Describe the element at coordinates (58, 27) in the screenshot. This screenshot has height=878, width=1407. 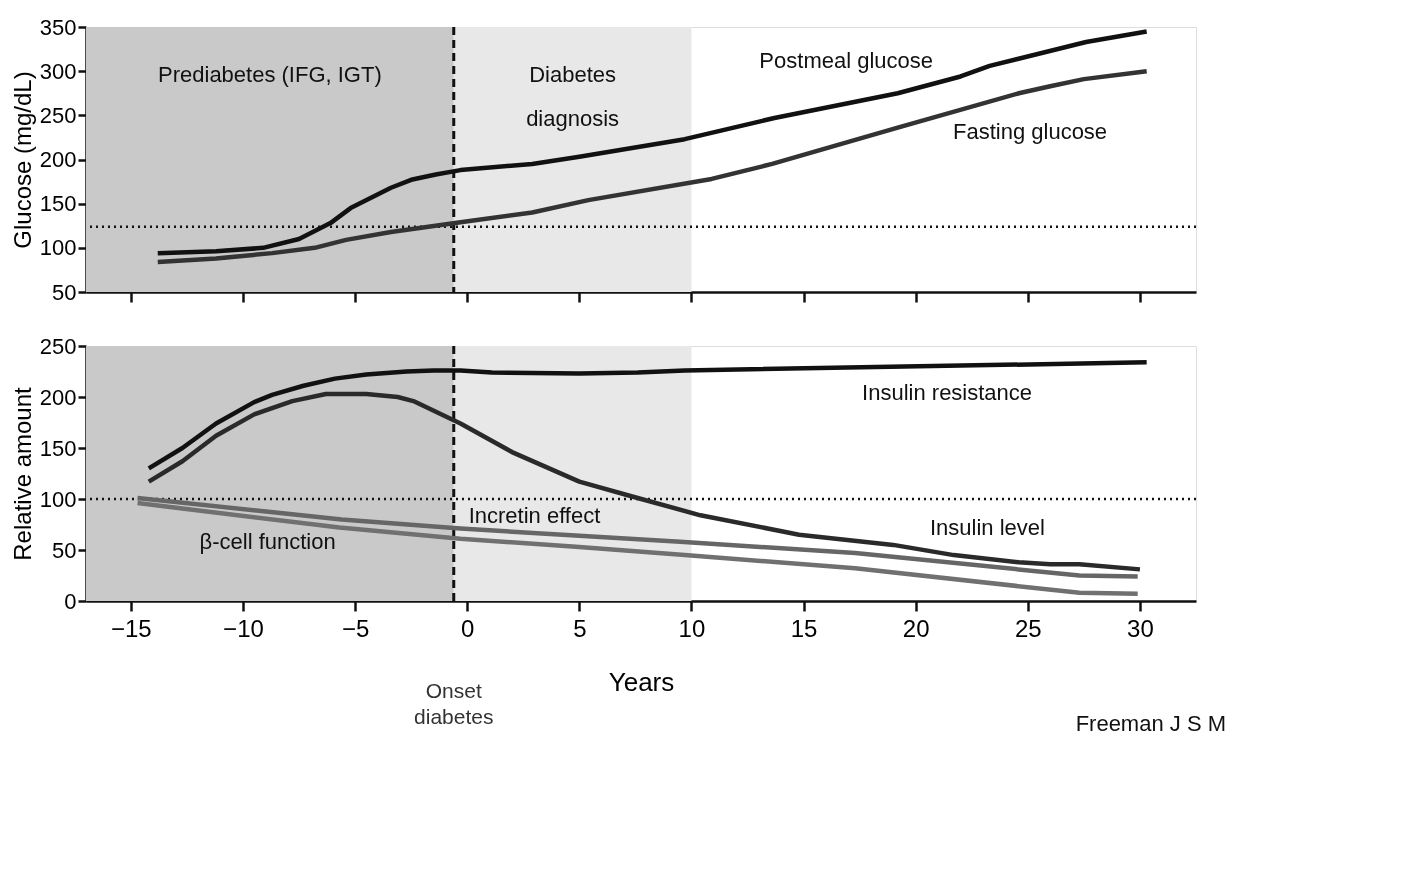
I see `y-tick-label: 350` at that location.